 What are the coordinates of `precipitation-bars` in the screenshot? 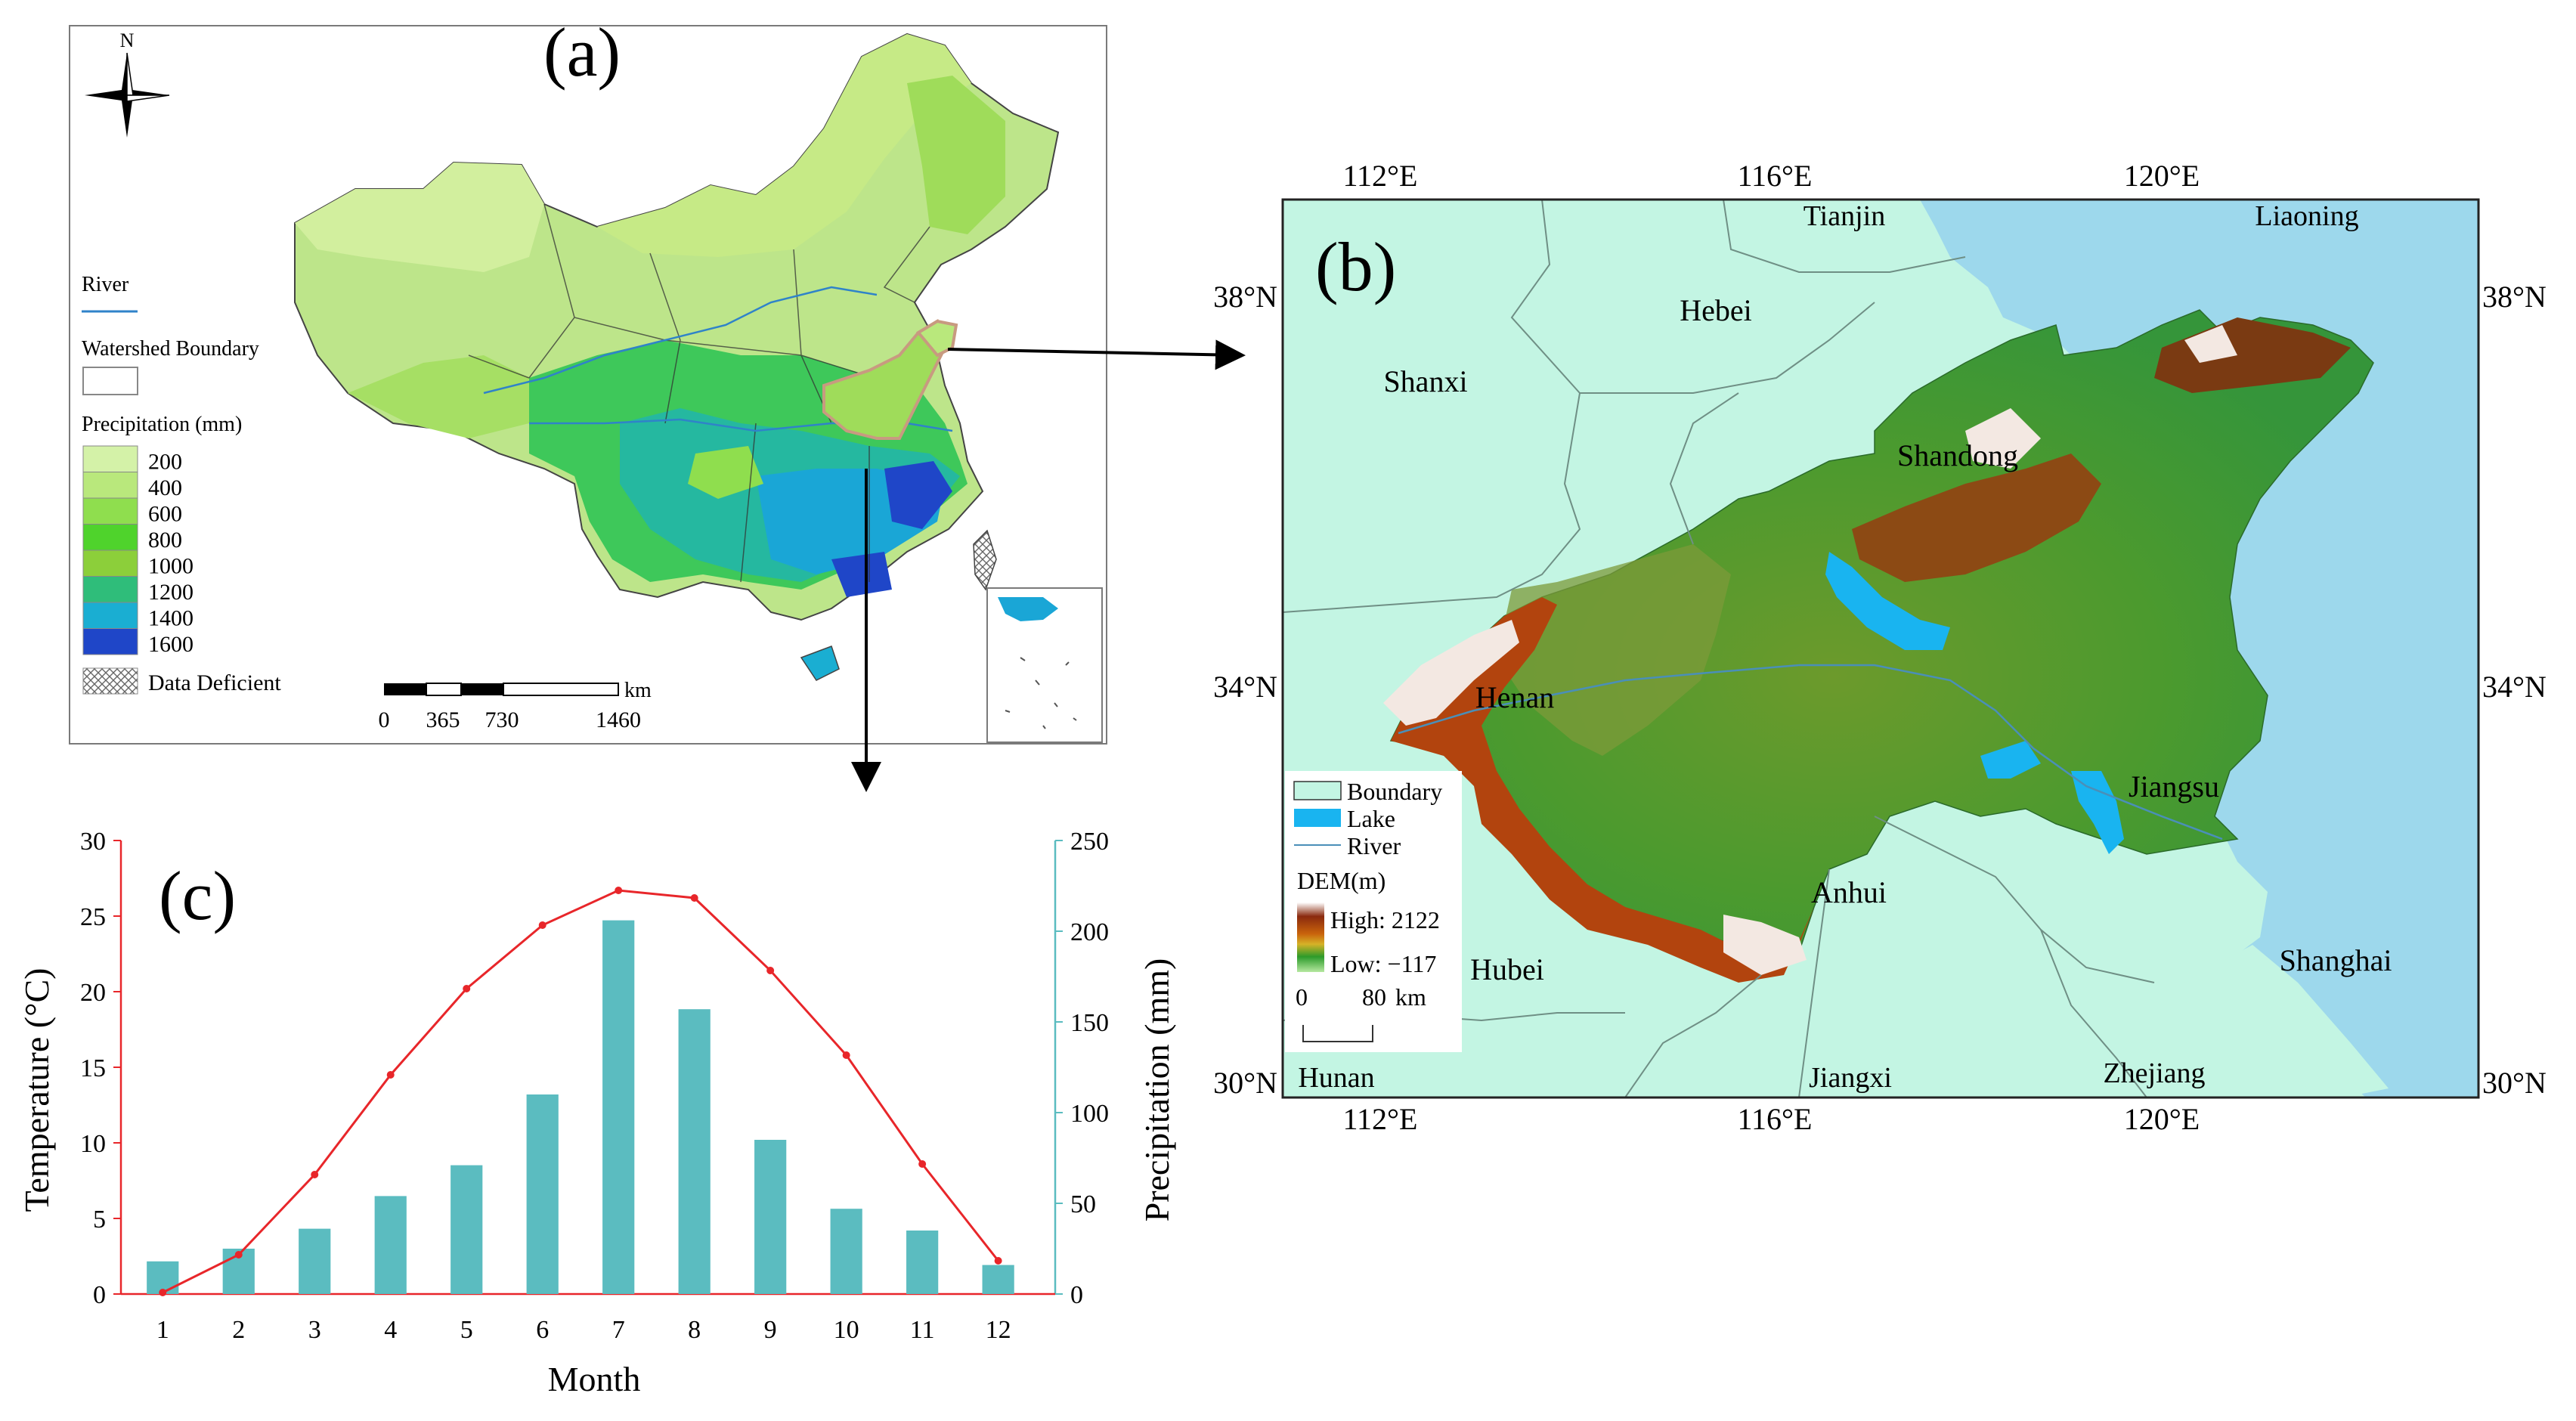 It's located at (580, 1107).